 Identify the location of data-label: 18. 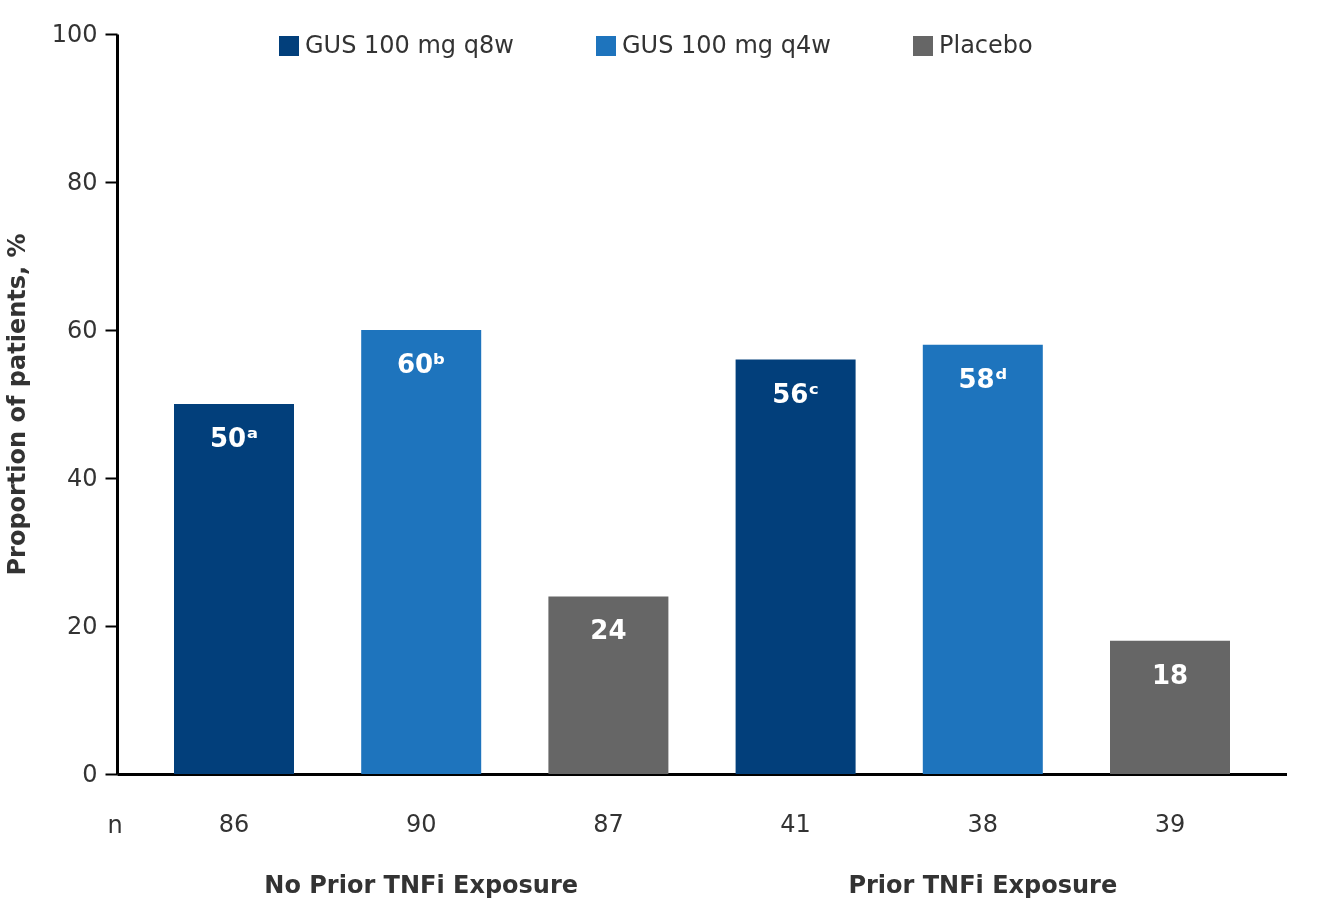
(1170, 674).